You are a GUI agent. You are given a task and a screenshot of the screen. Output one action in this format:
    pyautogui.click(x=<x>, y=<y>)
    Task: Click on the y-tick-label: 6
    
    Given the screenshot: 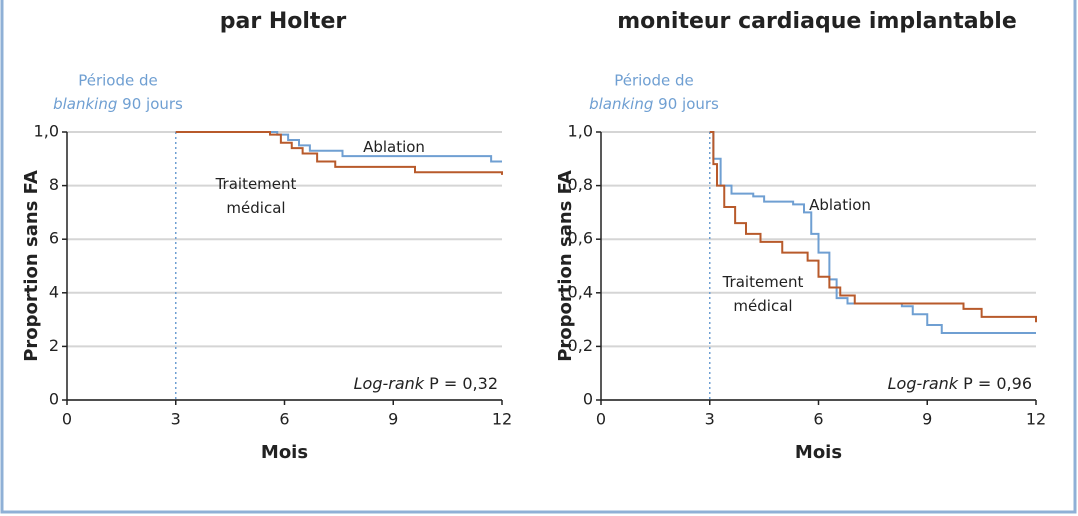 What is the action you would take?
    pyautogui.click(x=54, y=238)
    